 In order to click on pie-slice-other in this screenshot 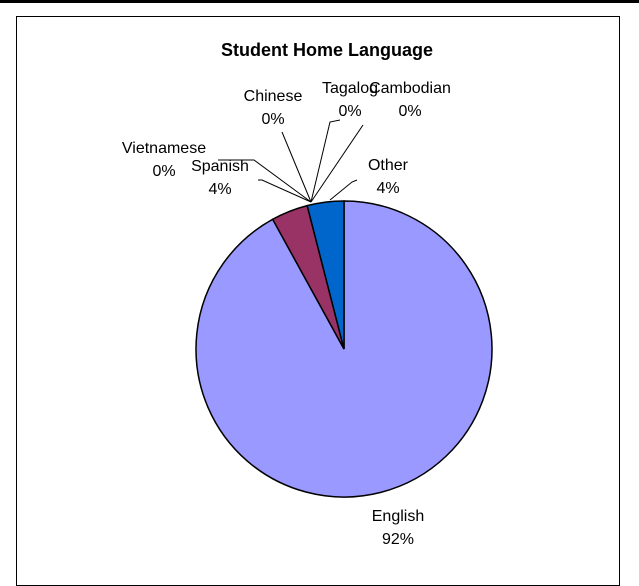, I will do `click(325, 275)`.